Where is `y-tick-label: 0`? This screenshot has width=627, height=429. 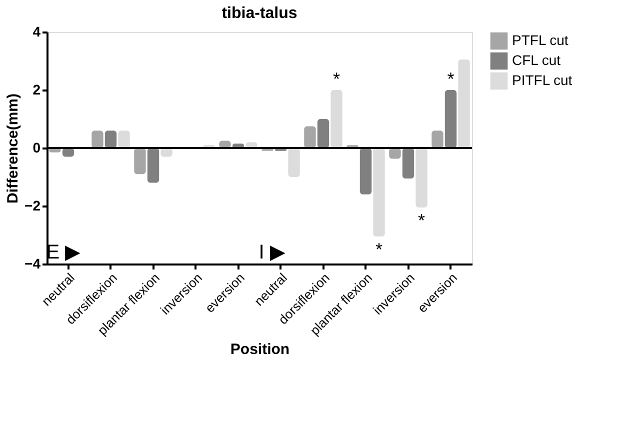
y-tick-label: 0 is located at coordinates (36, 148).